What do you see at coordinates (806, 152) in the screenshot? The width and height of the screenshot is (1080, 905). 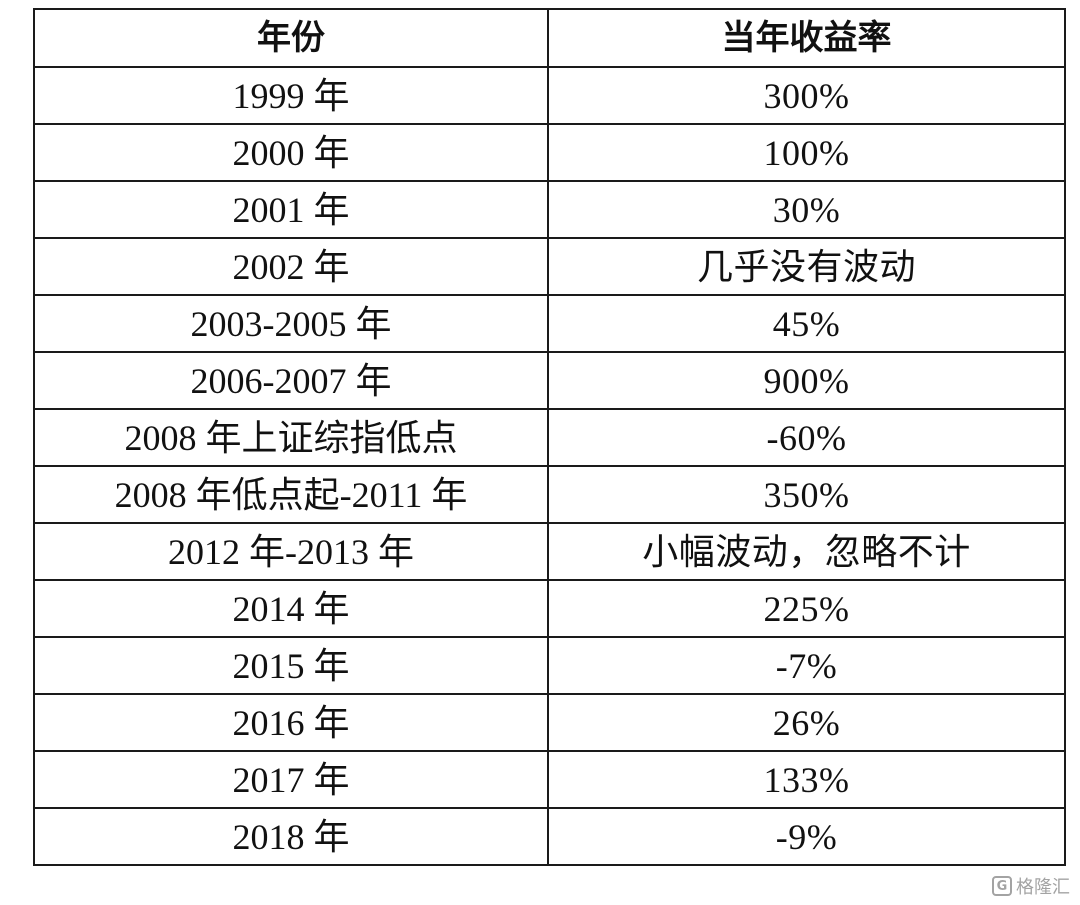 I see `cell-return: 100%` at bounding box center [806, 152].